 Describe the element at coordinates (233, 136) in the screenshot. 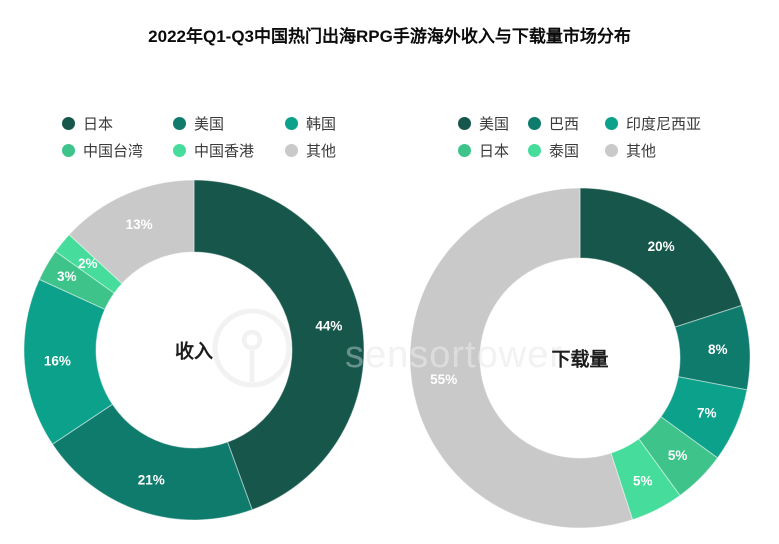

I see `legend-revenue: 日本 美国 韩国中国台湾 中国香港 其他` at that location.